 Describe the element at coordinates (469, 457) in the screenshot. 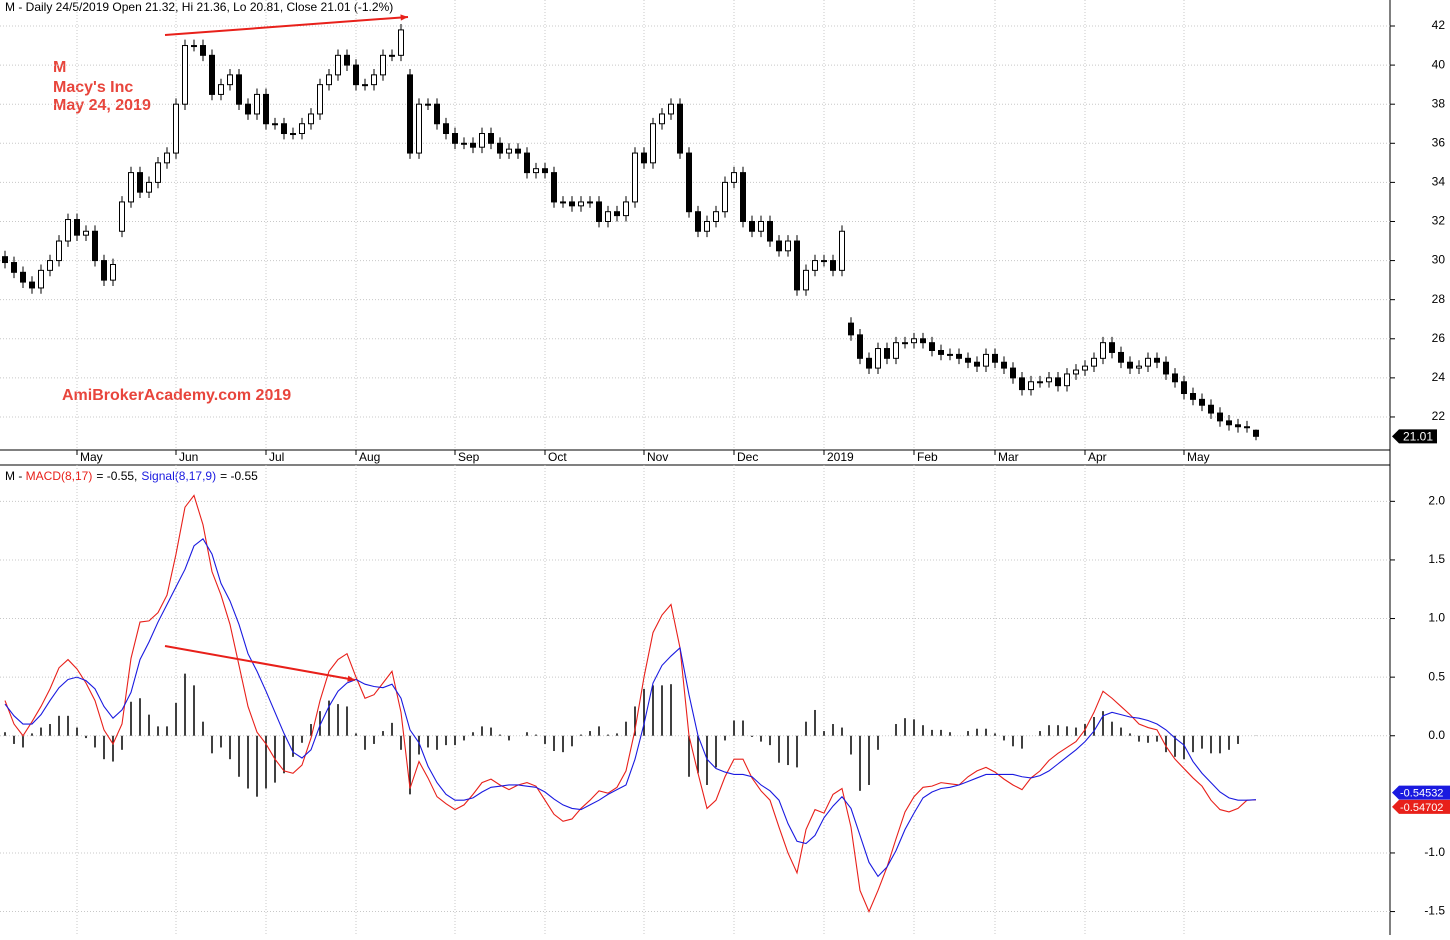

I see `x-tick-label: Sep` at that location.